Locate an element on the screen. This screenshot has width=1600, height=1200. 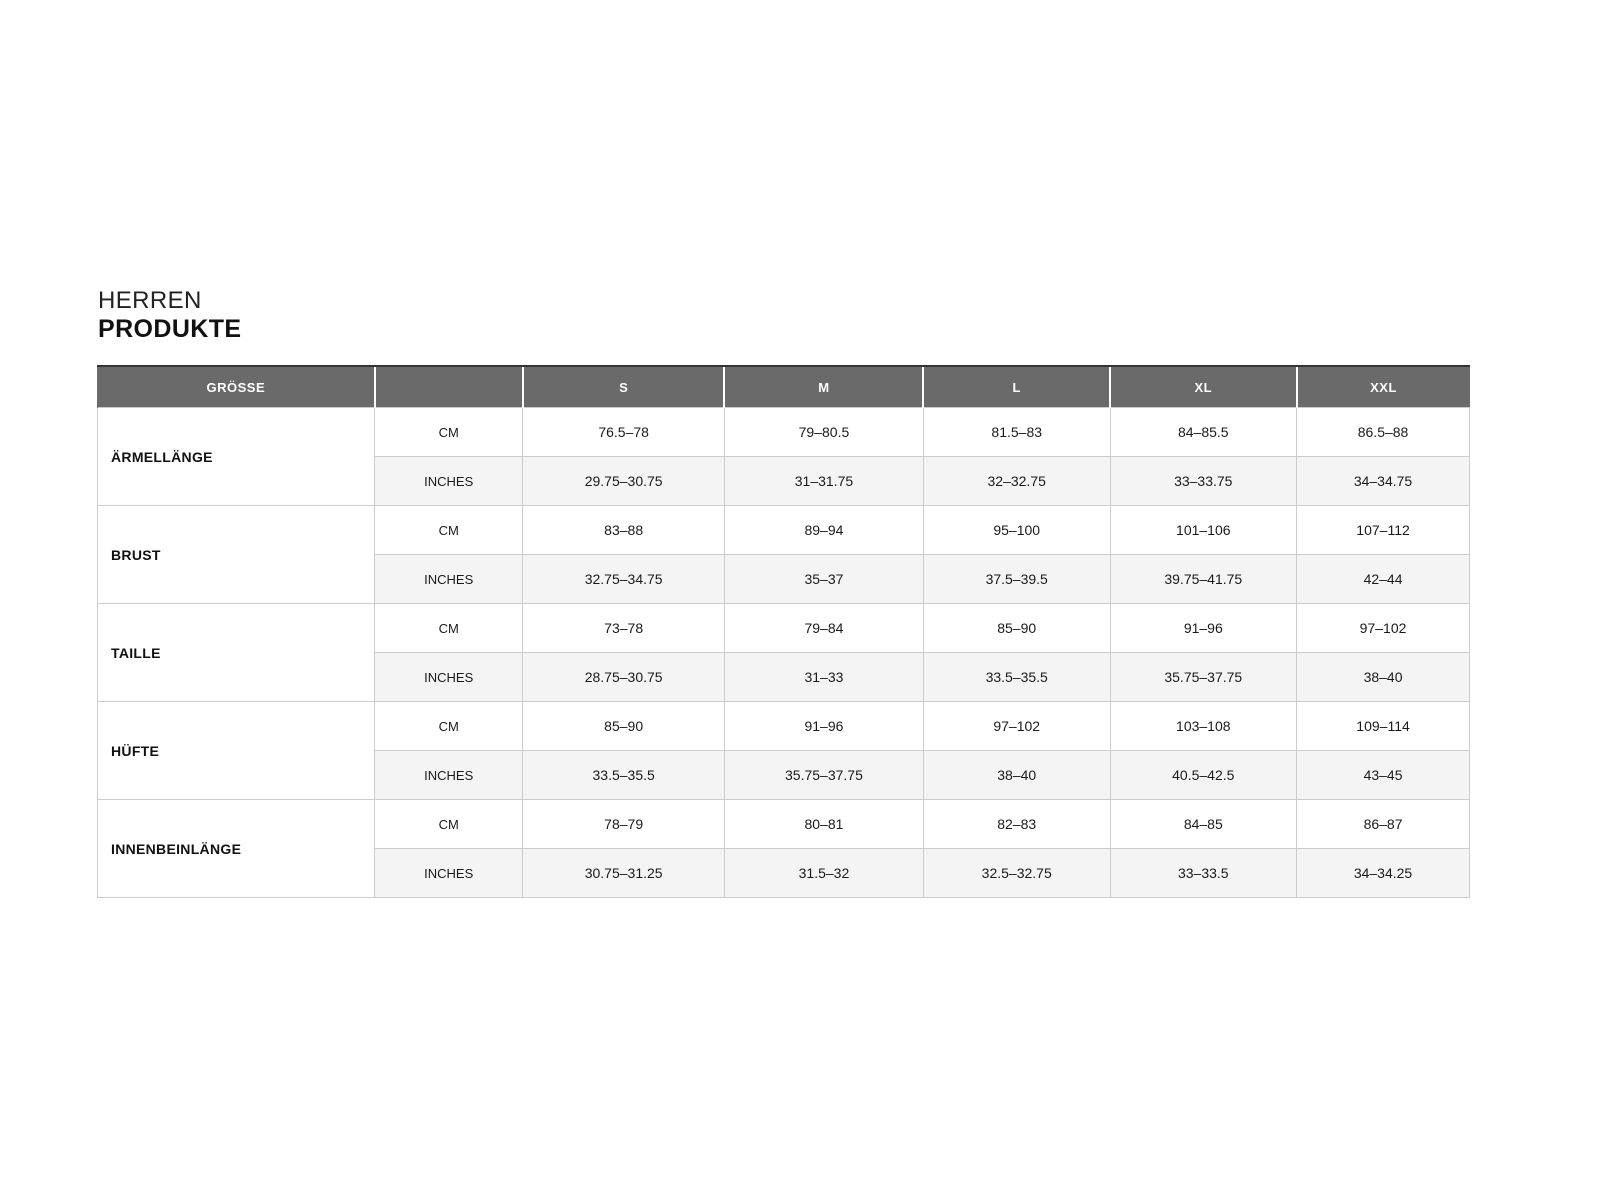
value-cell: 103–108 is located at coordinates (1203, 726).